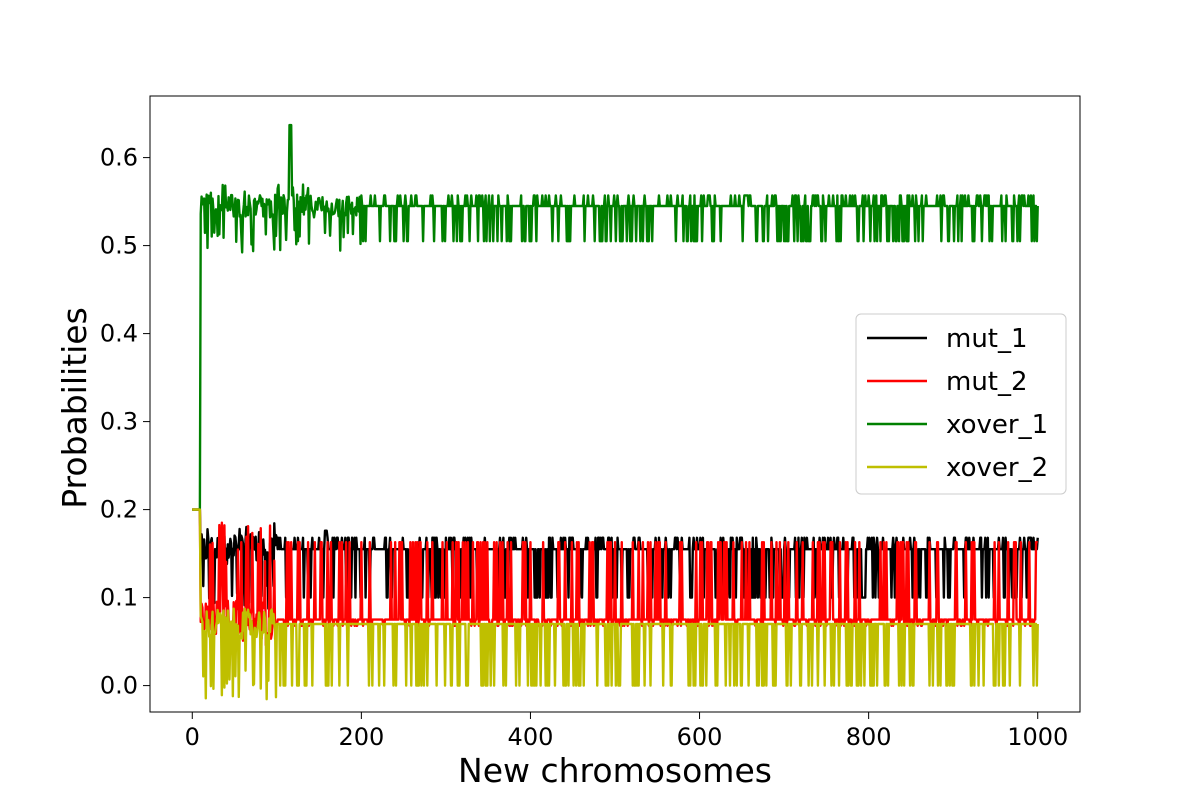 The image size is (1200, 800). What do you see at coordinates (119, 598) in the screenshot?
I see `y-tick-label: 0.1` at bounding box center [119, 598].